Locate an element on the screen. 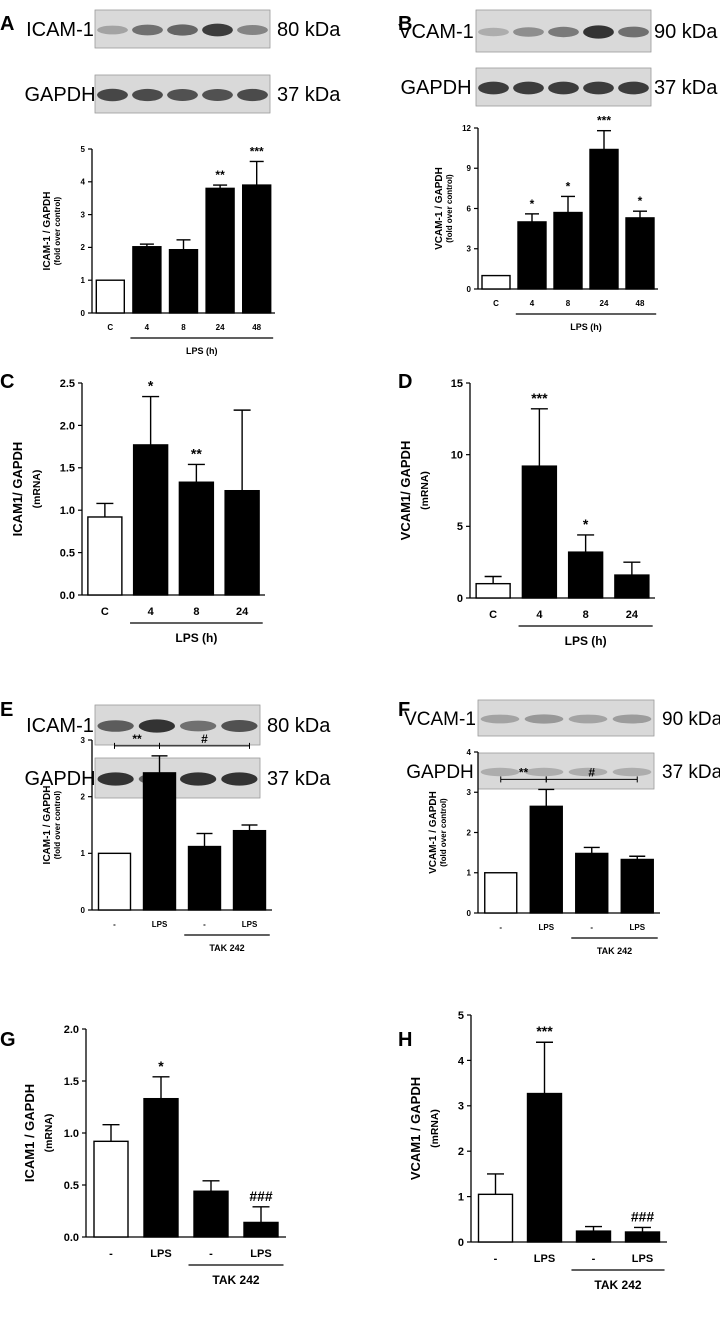 This screenshot has width=720, height=1318. y-tick-label: 5 is located at coordinates (83, 149).